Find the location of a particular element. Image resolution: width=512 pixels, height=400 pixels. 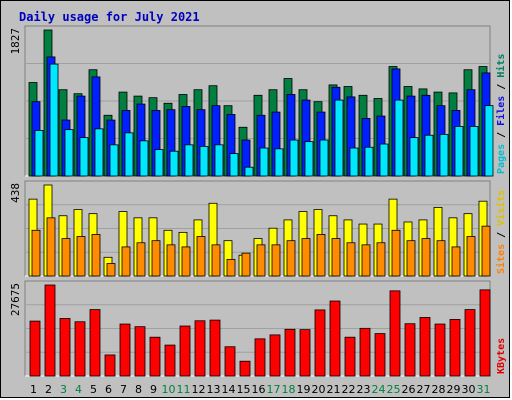

x-label-day-26: 26 is located at coordinates (409, 389).